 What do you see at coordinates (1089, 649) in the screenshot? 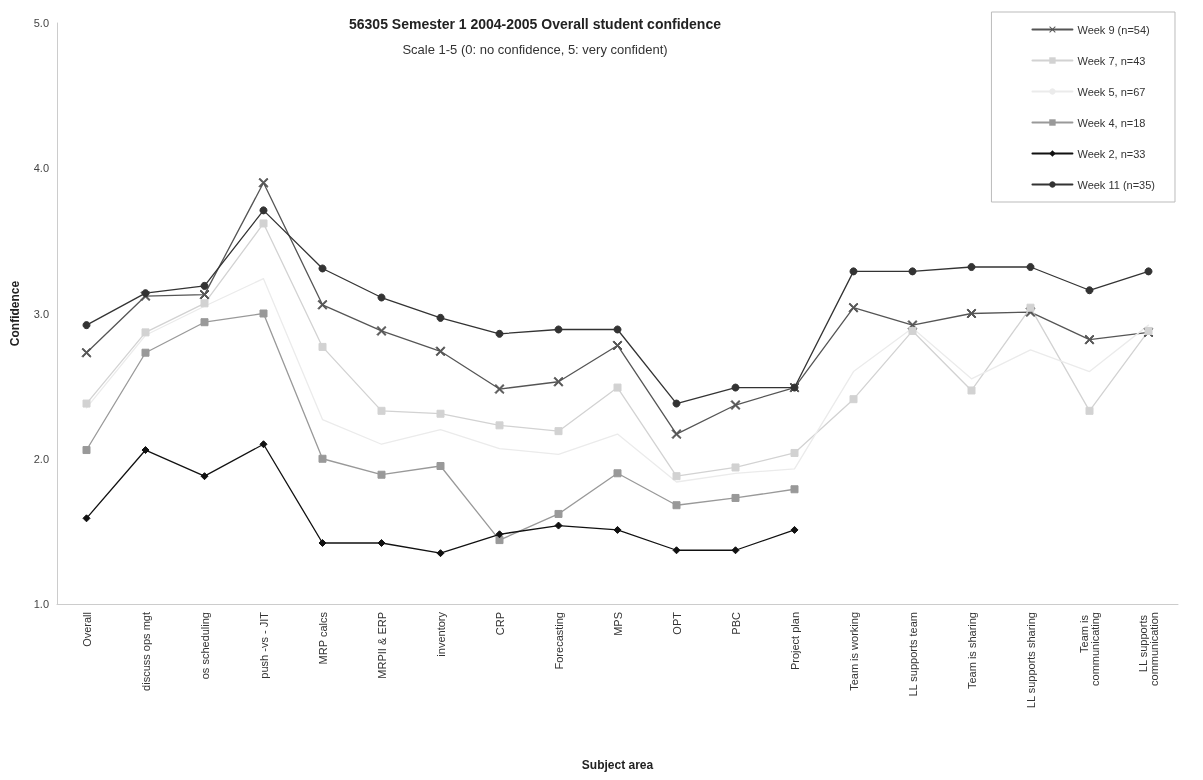
I see `x-tick-label: Team is communicating` at bounding box center [1089, 649].